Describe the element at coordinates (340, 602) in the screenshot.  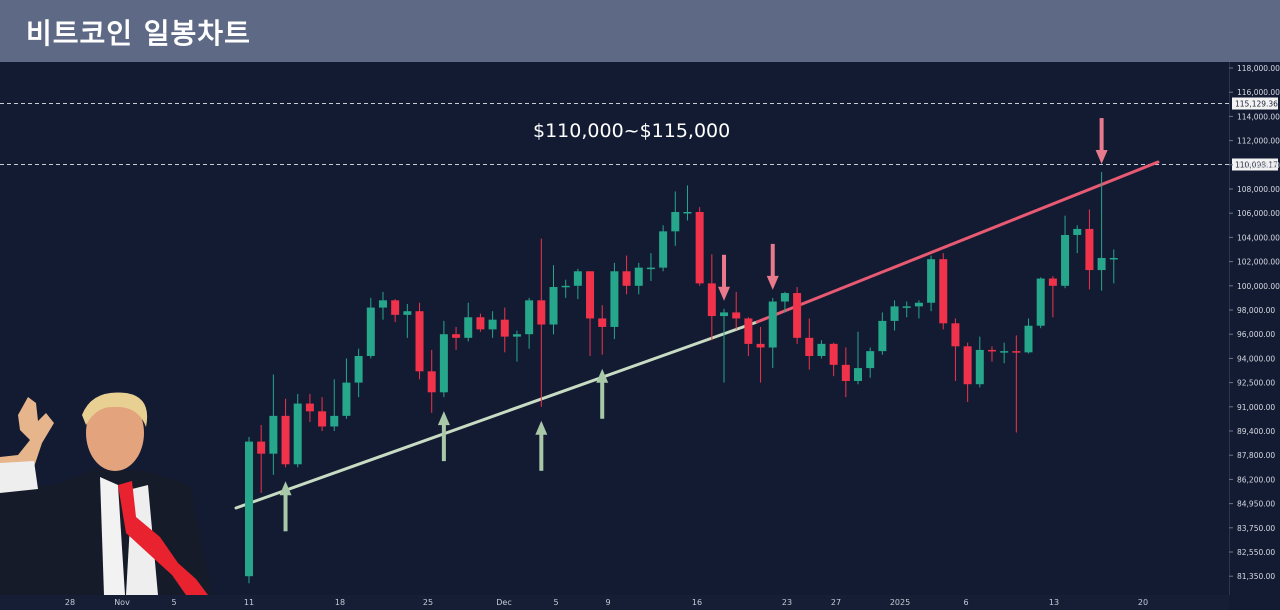
I see `time-tick-label: 18` at that location.